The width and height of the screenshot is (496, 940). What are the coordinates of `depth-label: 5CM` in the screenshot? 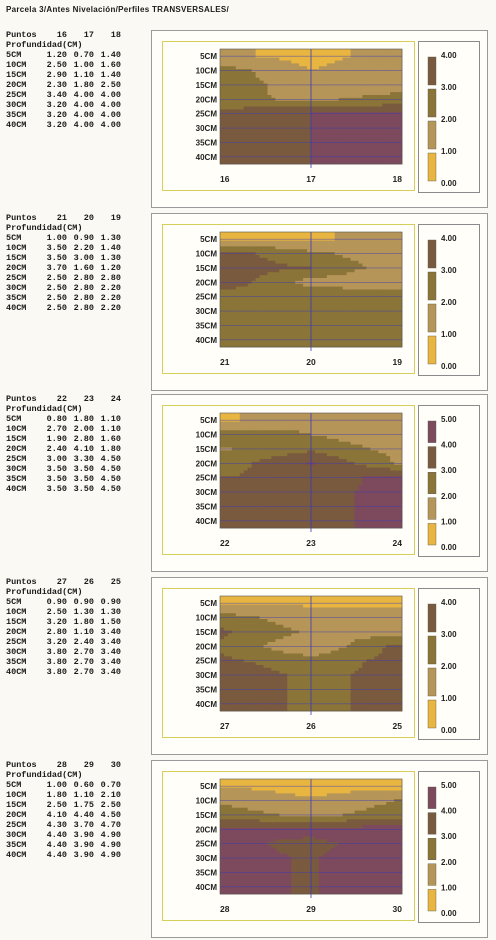 It's located at (23, 55).